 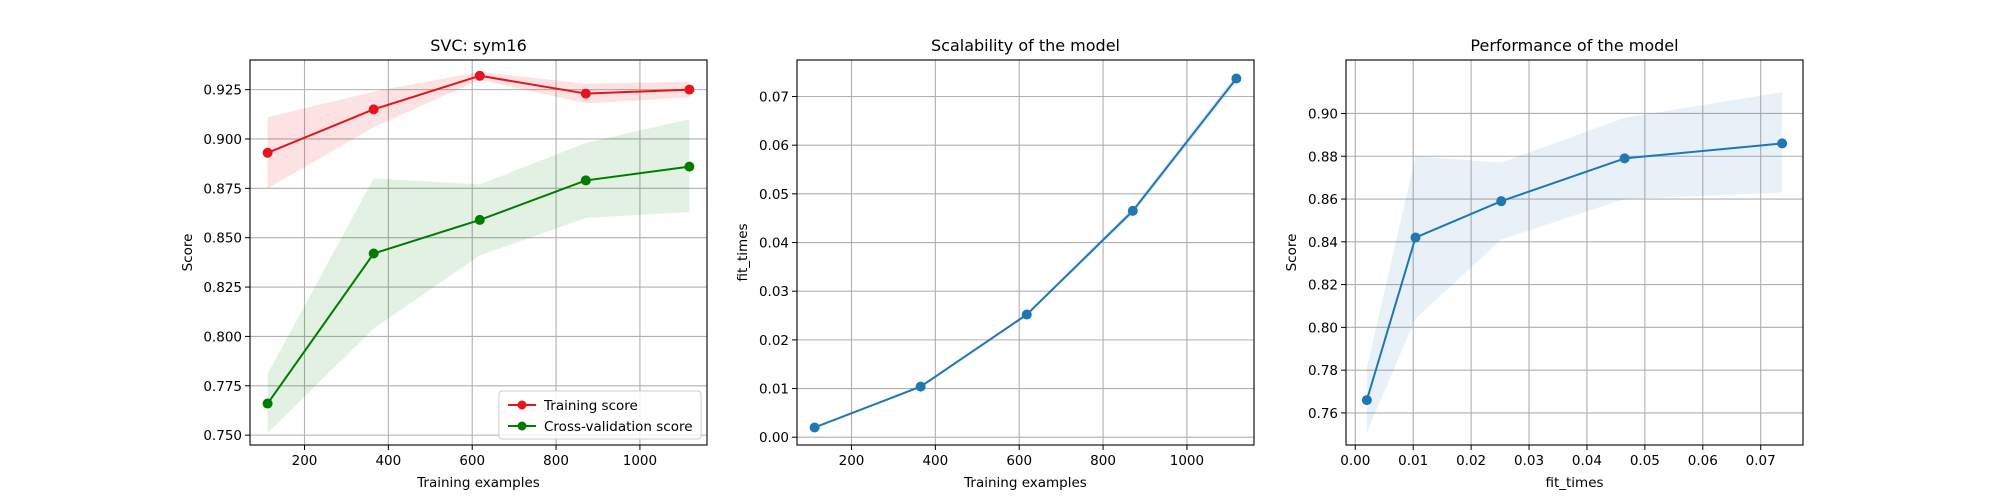 What do you see at coordinates (774, 244) in the screenshot?
I see `y-tick-label: 0.04` at bounding box center [774, 244].